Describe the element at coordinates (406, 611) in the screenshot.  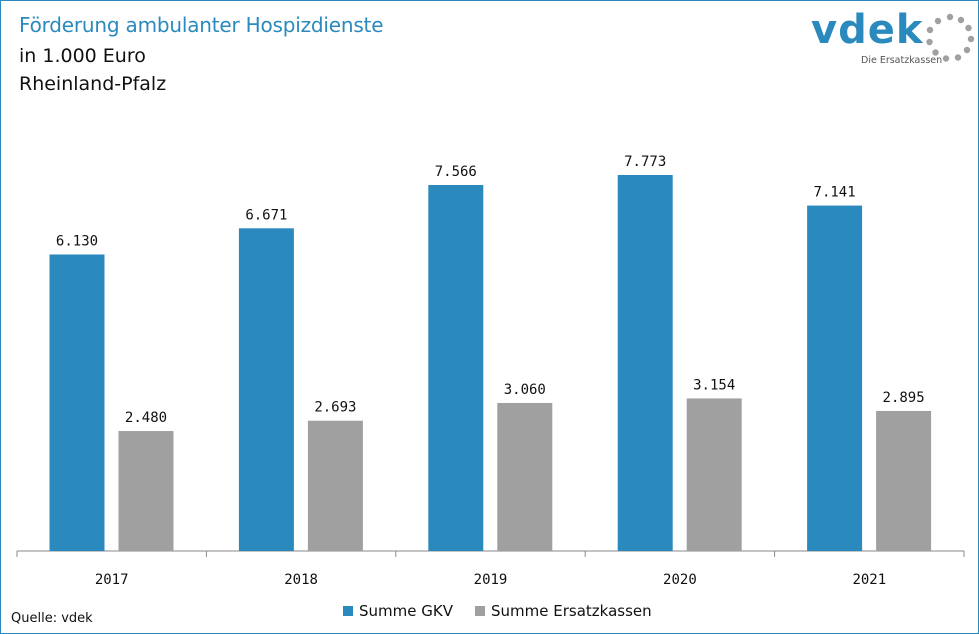
I see `legend-label-gkv: Summe GKV` at that location.